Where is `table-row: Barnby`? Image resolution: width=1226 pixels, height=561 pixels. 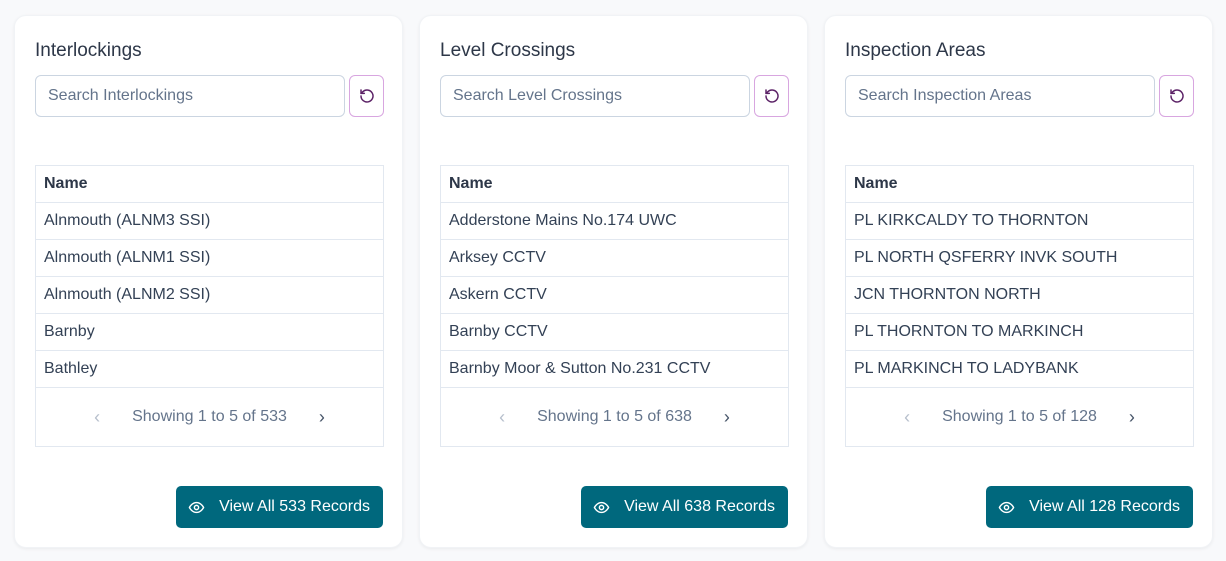 table-row: Barnby is located at coordinates (209, 332).